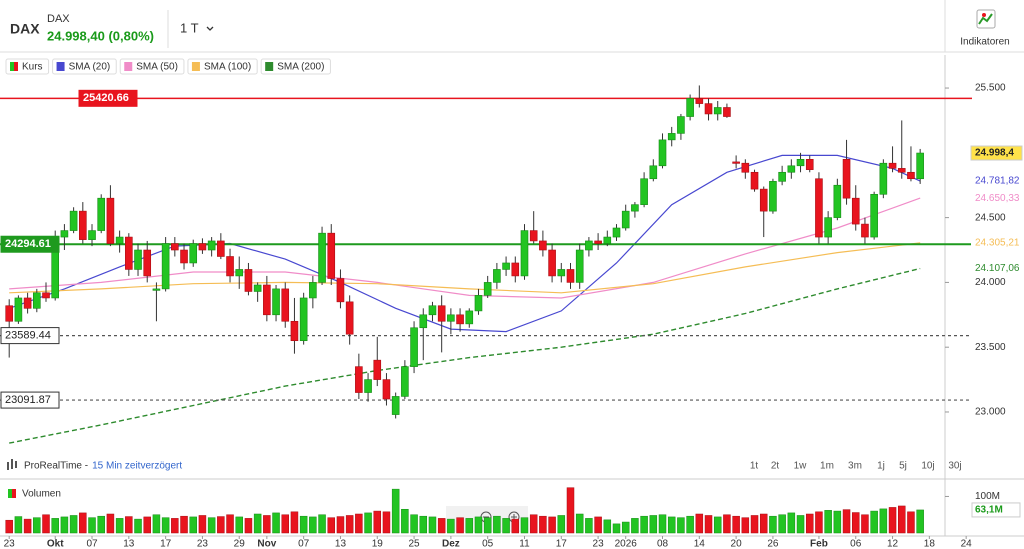 The image size is (1024, 549). What do you see at coordinates (984, 42) in the screenshot?
I see `indicators-button: Indikatoren` at bounding box center [984, 42].